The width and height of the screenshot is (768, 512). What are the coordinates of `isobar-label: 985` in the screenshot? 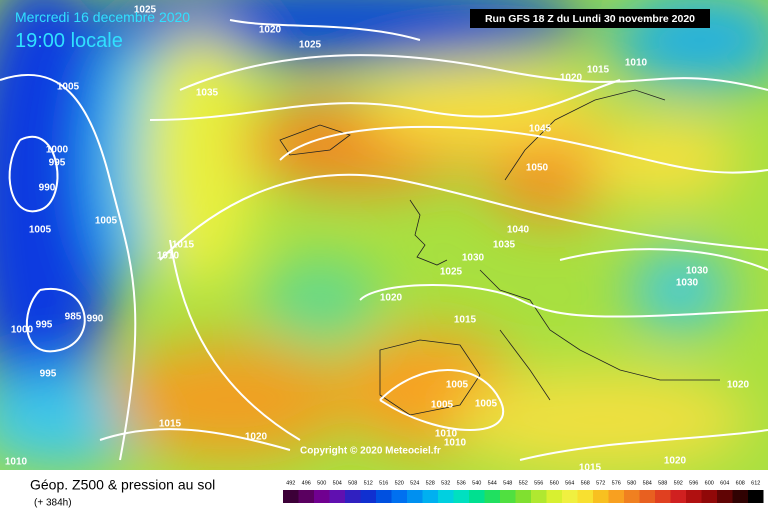 It's located at (73, 317).